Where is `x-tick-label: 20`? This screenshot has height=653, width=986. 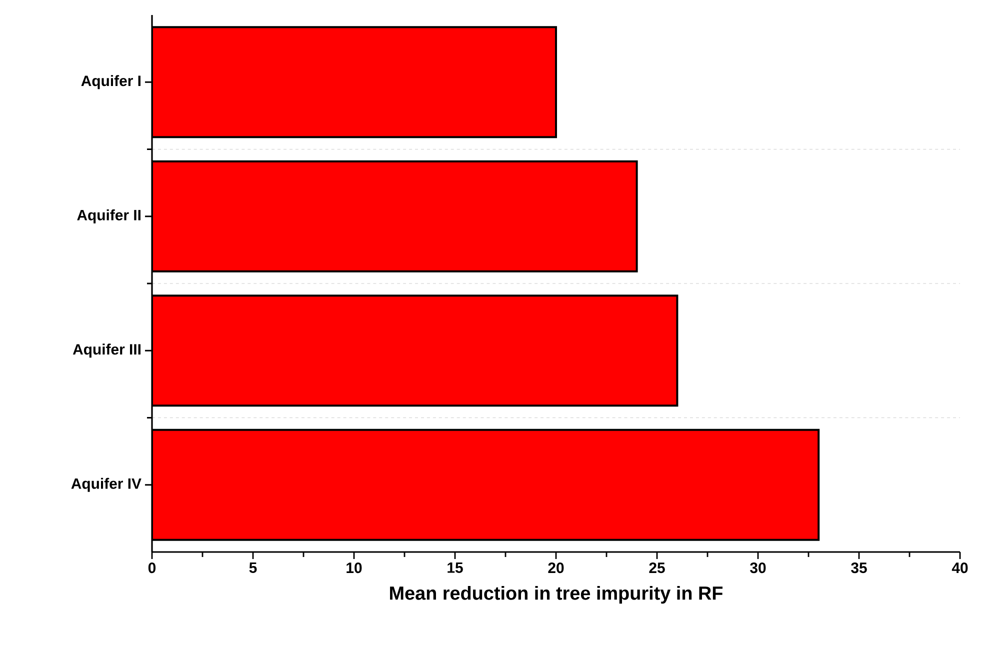
x-tick-label: 20 is located at coordinates (556, 568).